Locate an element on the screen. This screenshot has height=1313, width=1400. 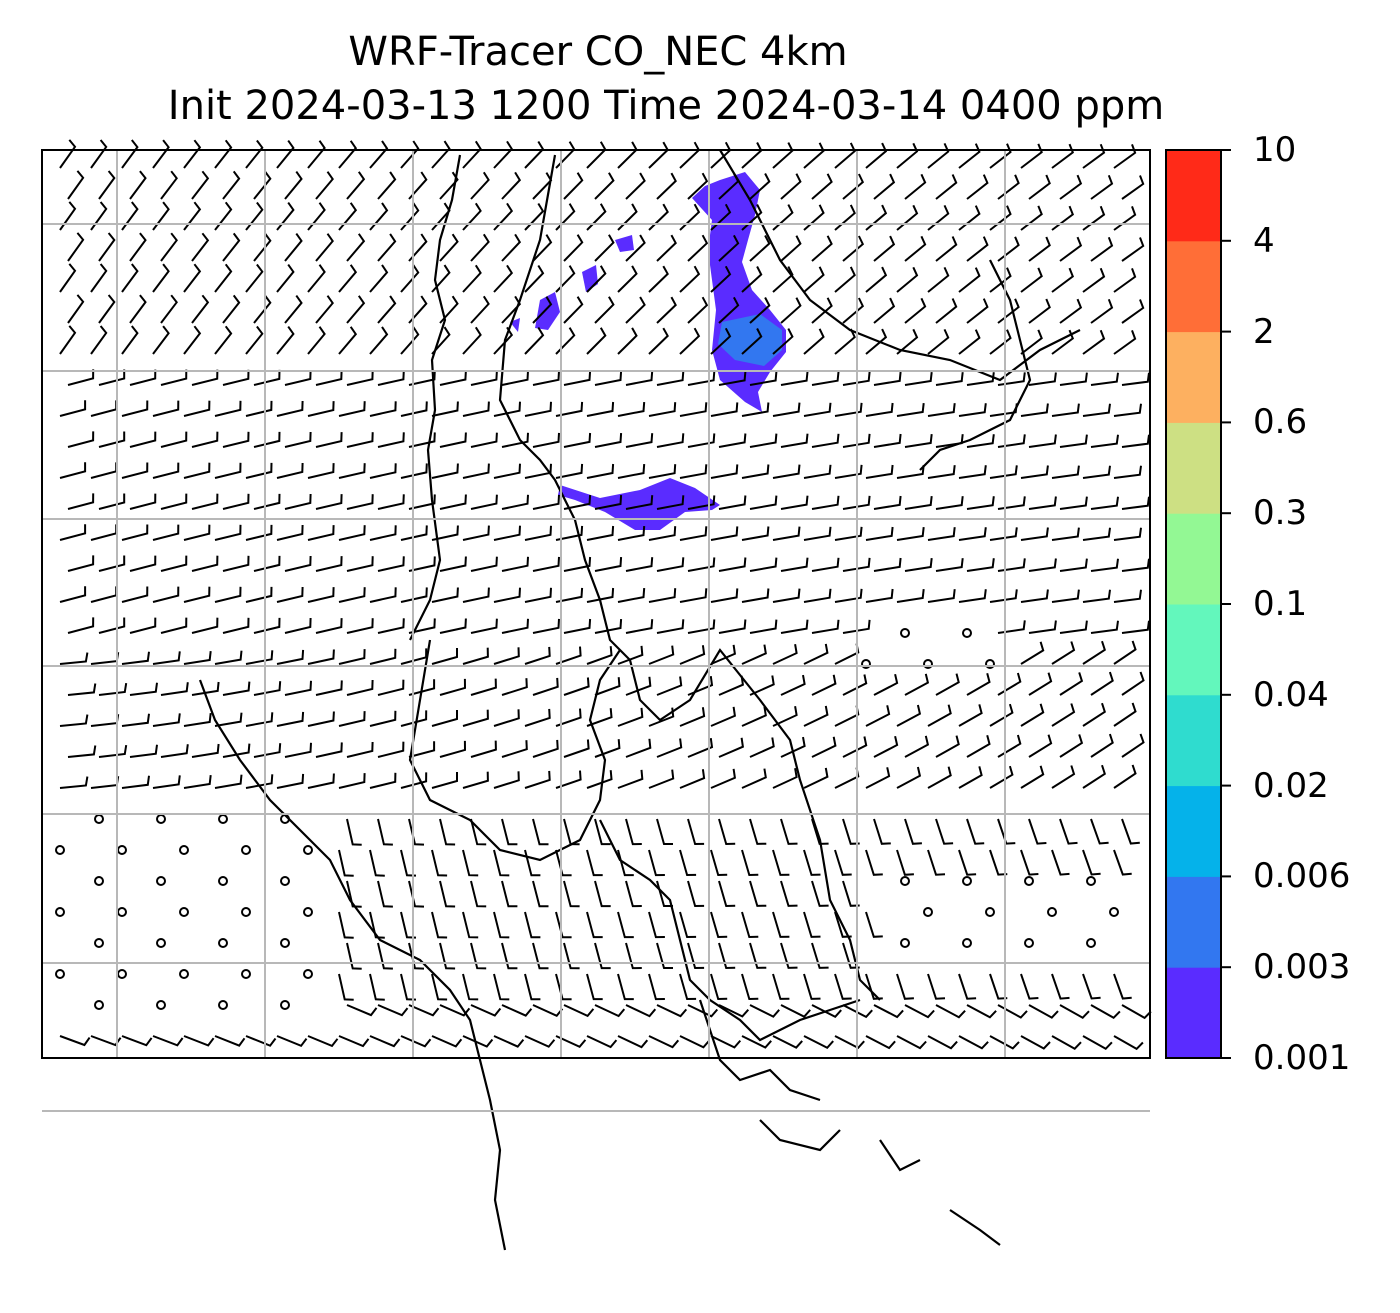
colorbar is located at coordinates (1198, 604).